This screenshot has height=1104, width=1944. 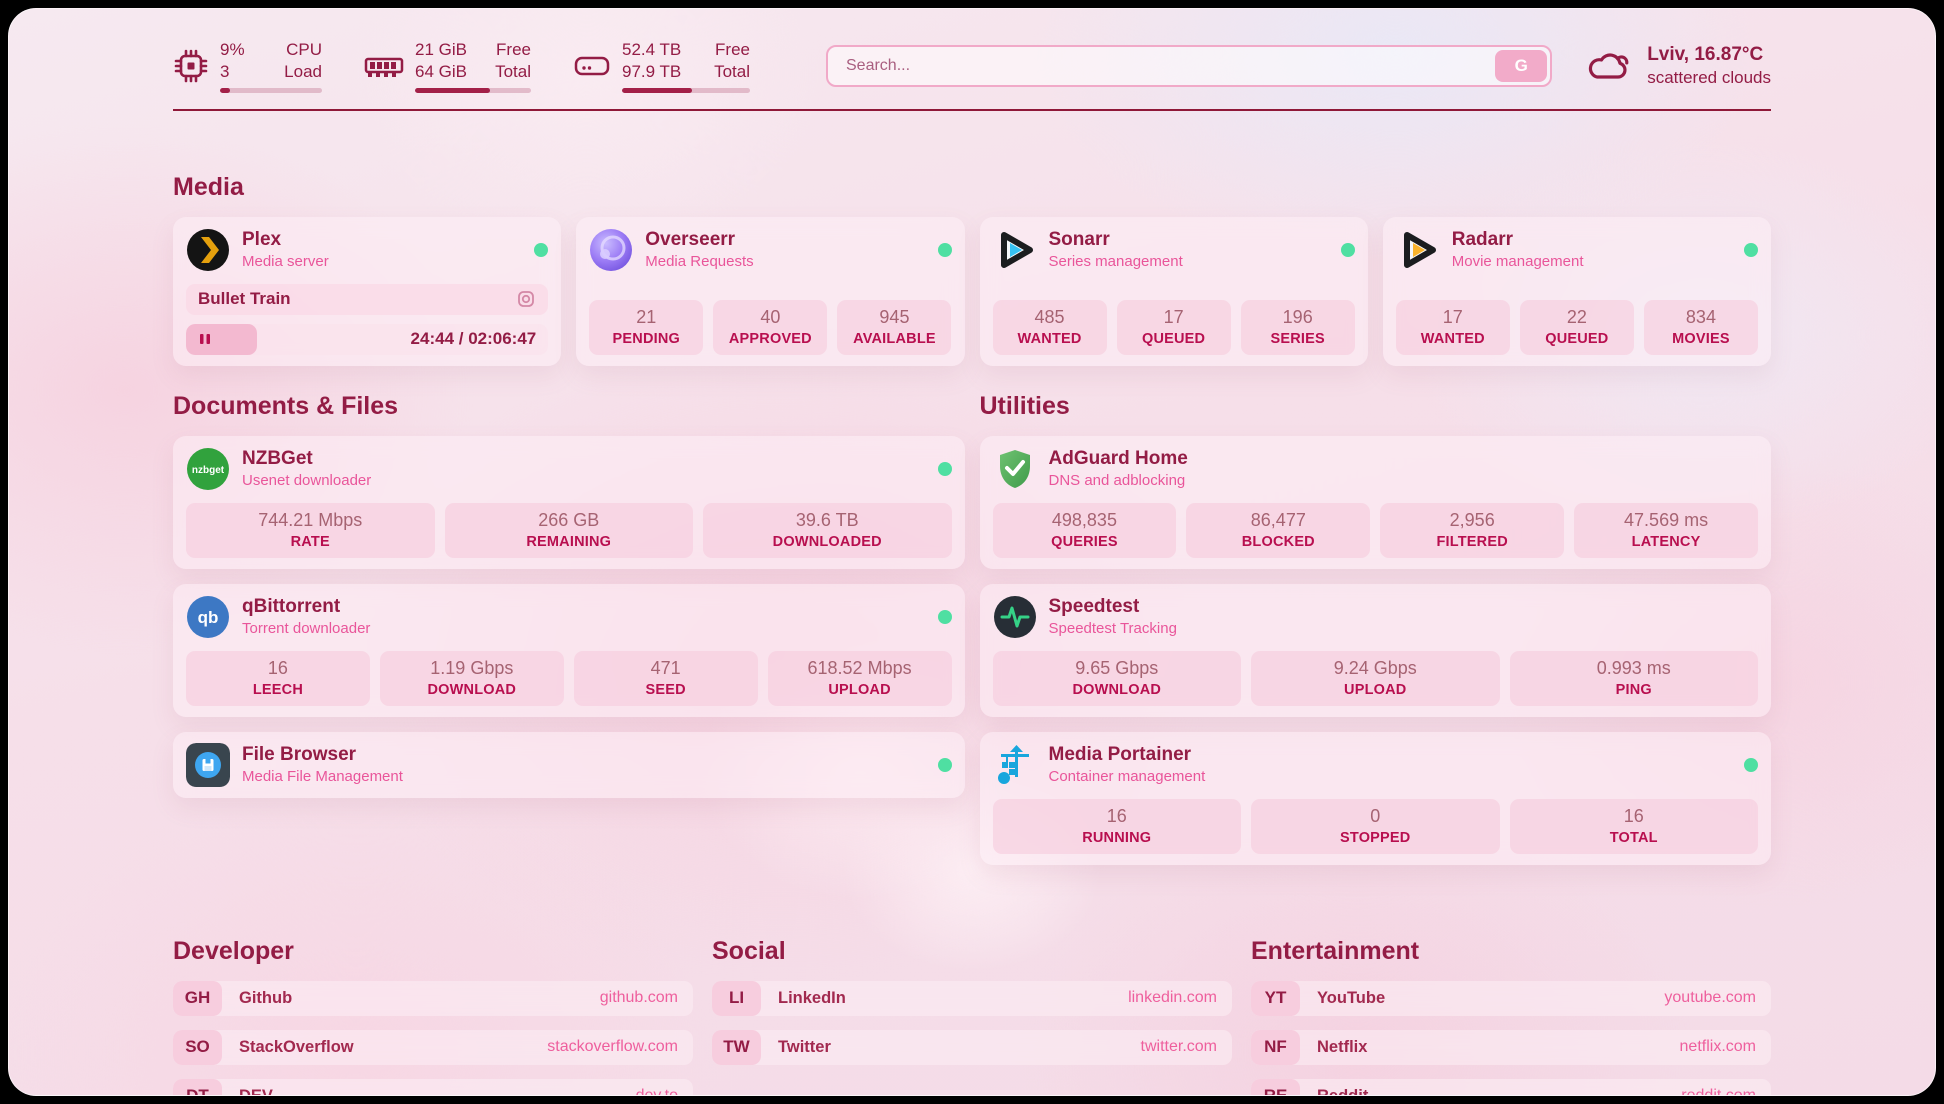 What do you see at coordinates (972, 1047) in the screenshot?
I see `bookmark-twitter: TW Twitter twitter.com` at bounding box center [972, 1047].